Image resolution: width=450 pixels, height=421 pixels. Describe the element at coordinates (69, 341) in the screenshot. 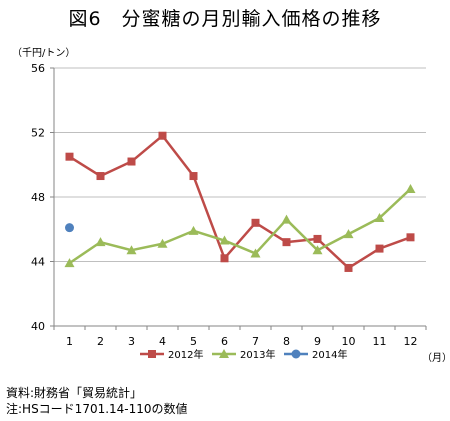

I see `x-tick-label: 1` at that location.